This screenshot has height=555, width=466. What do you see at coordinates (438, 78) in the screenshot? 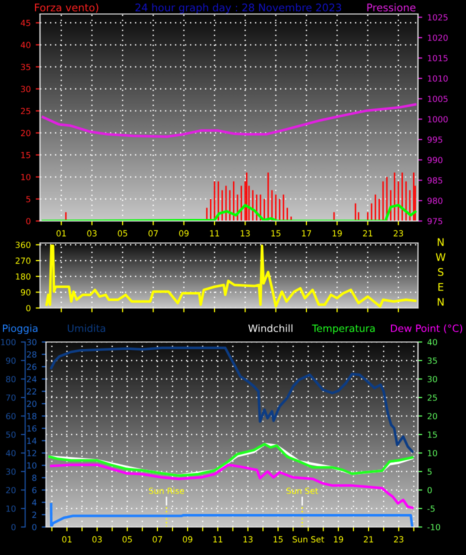
I see `y2-tick-label: 1010` at bounding box center [438, 78].